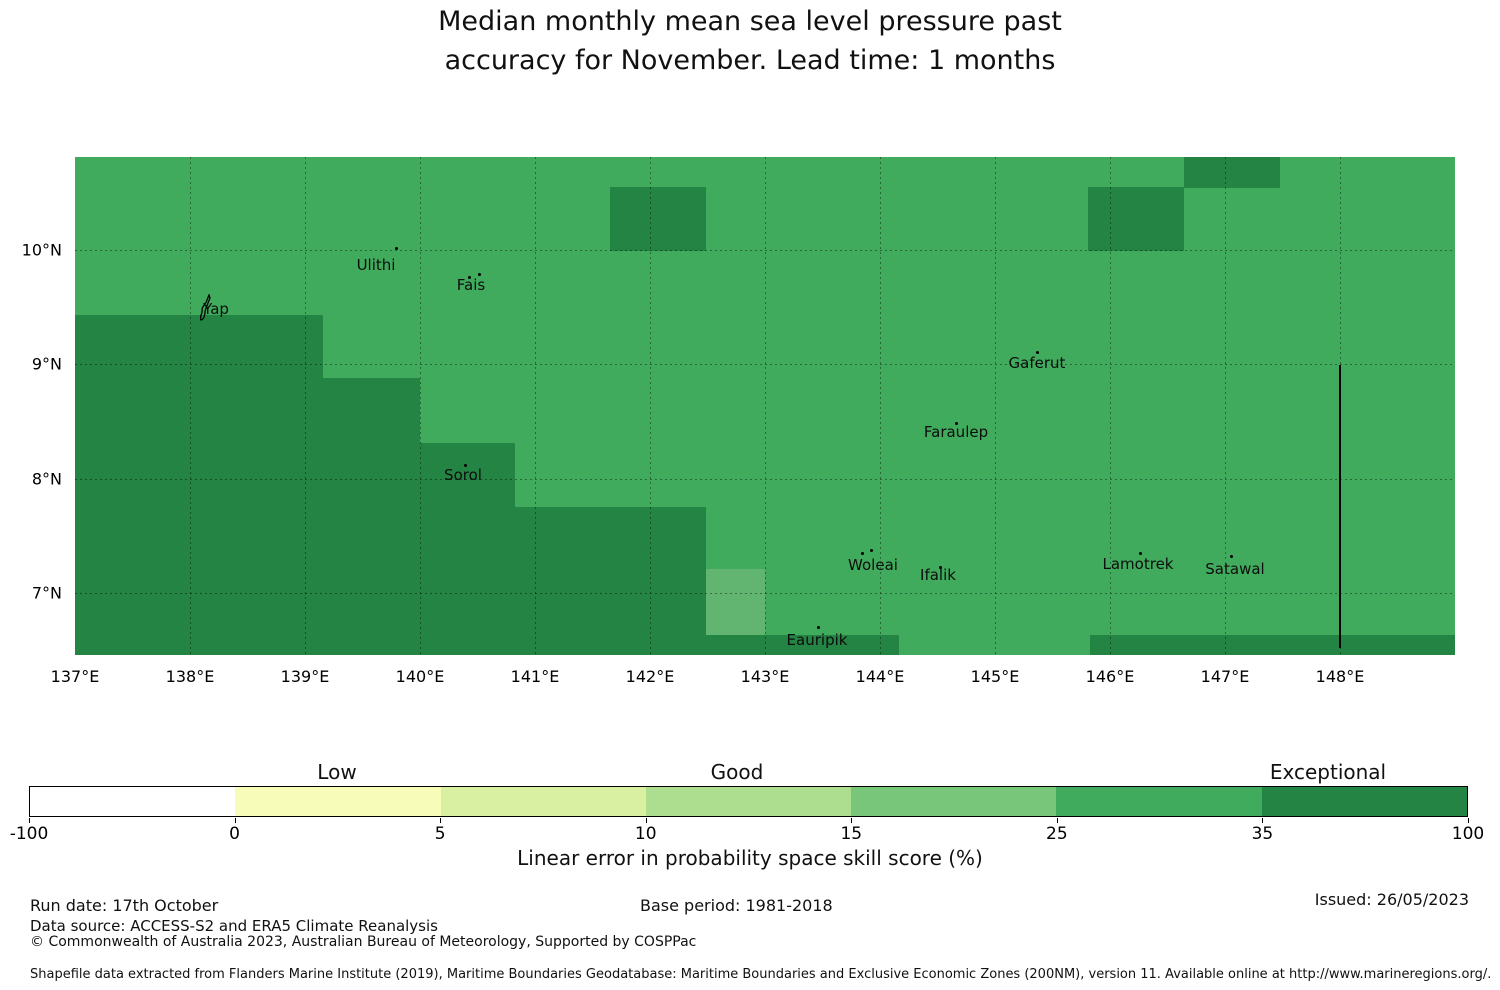  Describe the element at coordinates (737, 772) in the screenshot. I see `colorbar-qualitative-label: Good` at that location.